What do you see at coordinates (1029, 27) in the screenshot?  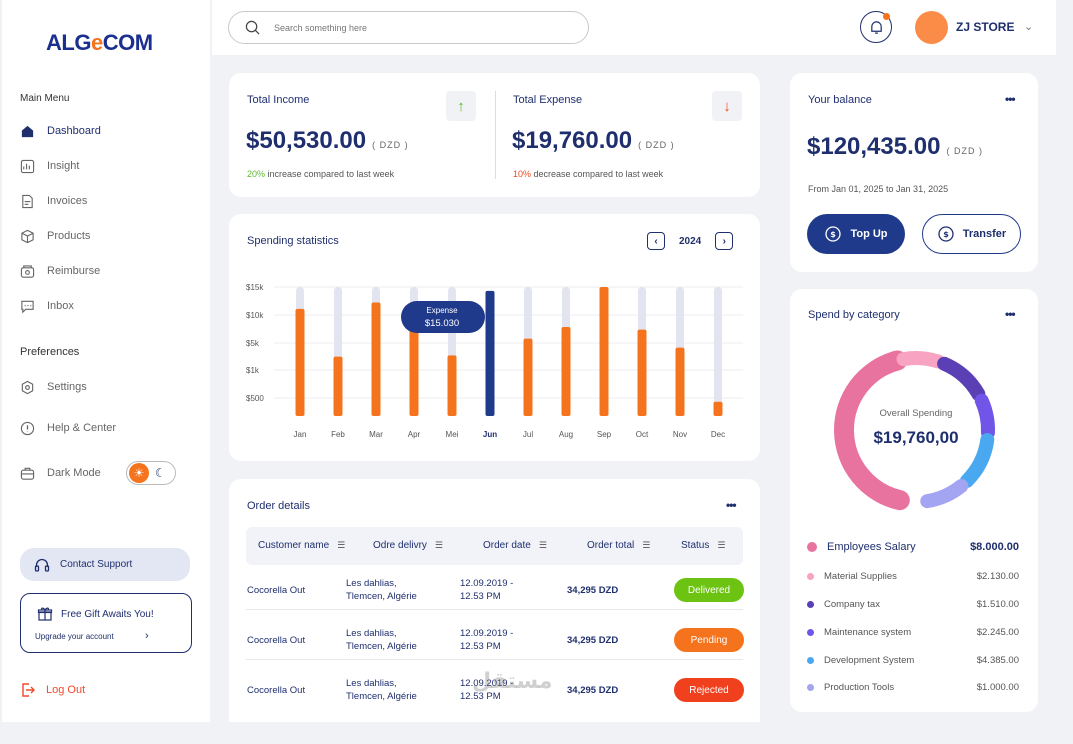 I see `chevron-down-icon: ⌄` at bounding box center [1029, 27].